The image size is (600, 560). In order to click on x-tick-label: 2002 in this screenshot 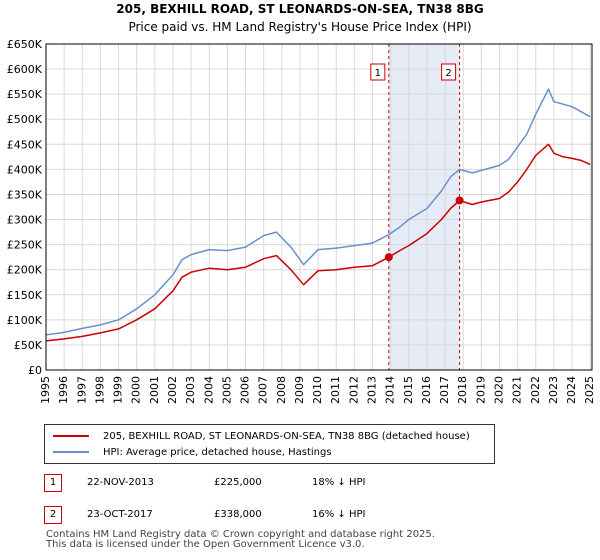, I will do `click(172, 390)`.